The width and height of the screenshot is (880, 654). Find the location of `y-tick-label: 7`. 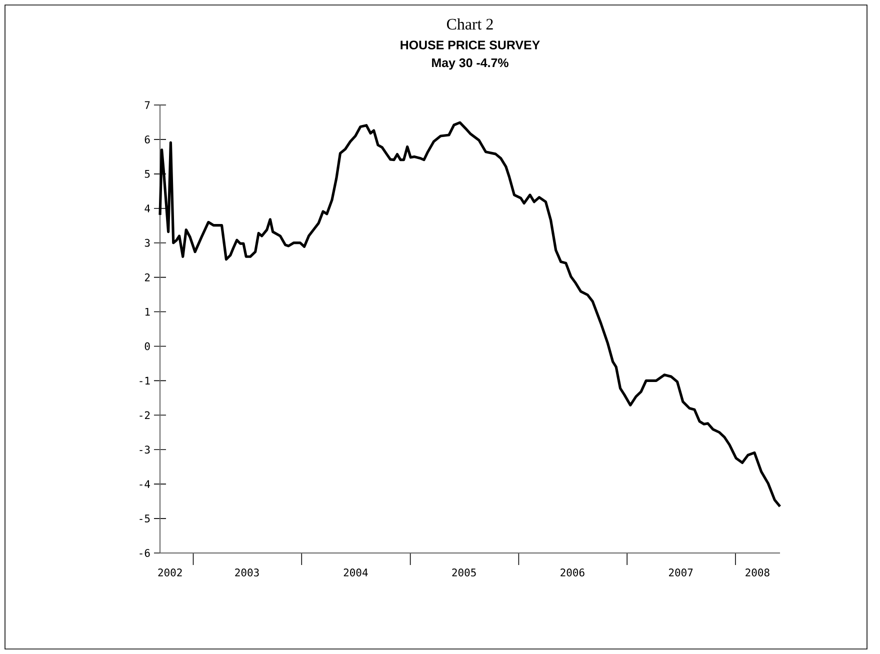

y-tick-label: 7 is located at coordinates (147, 105).